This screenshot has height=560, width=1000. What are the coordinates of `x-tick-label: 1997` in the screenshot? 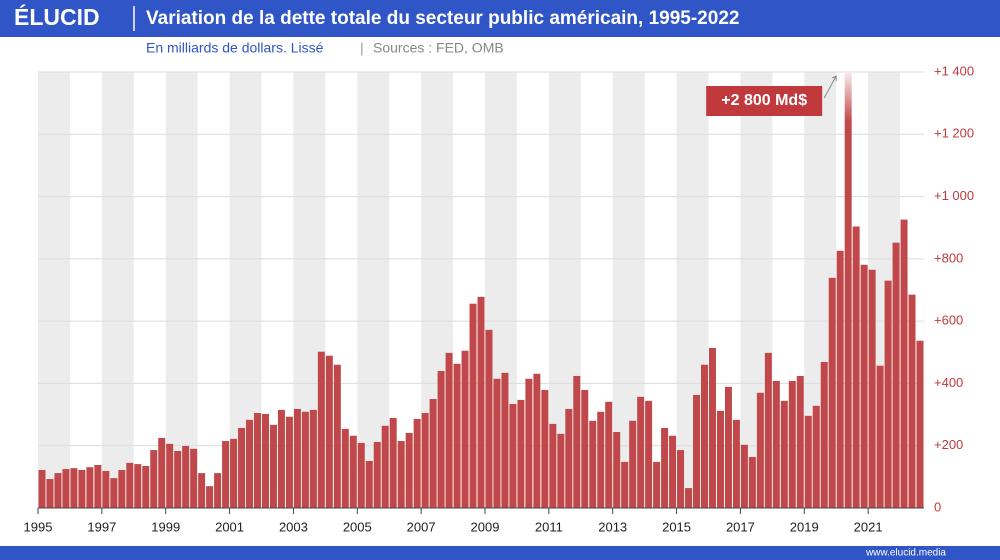 It's located at (101, 526).